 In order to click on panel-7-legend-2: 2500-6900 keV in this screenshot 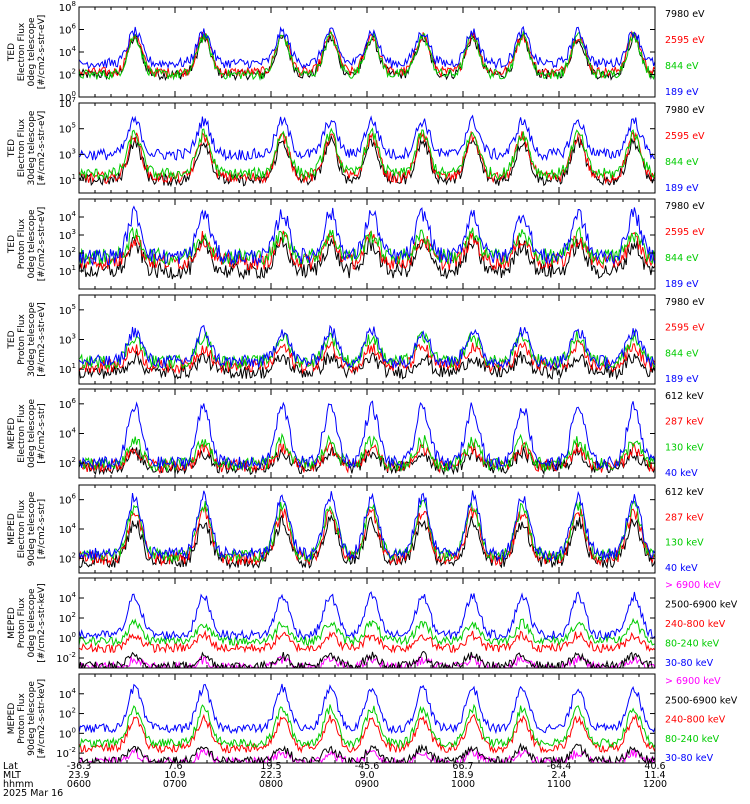, I will do `click(701, 605)`.